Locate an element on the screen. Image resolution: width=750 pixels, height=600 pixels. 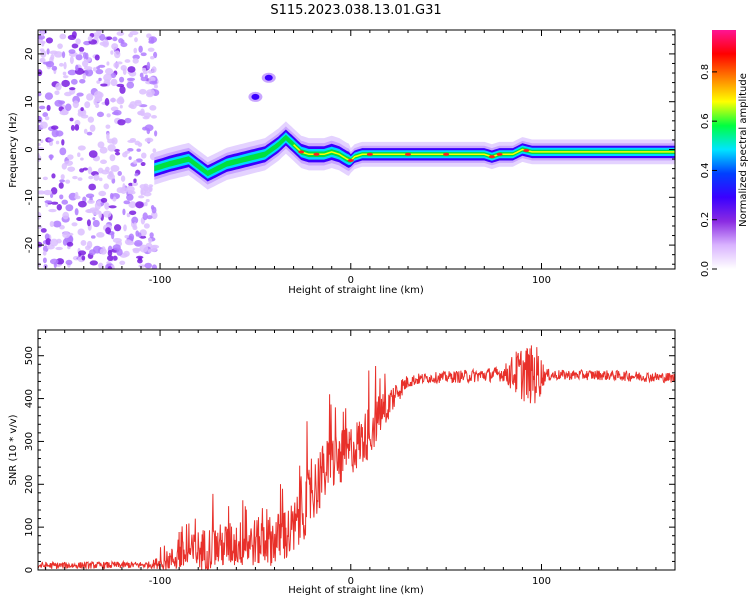
x-tick-label: -100 is located at coordinates (160, 280).